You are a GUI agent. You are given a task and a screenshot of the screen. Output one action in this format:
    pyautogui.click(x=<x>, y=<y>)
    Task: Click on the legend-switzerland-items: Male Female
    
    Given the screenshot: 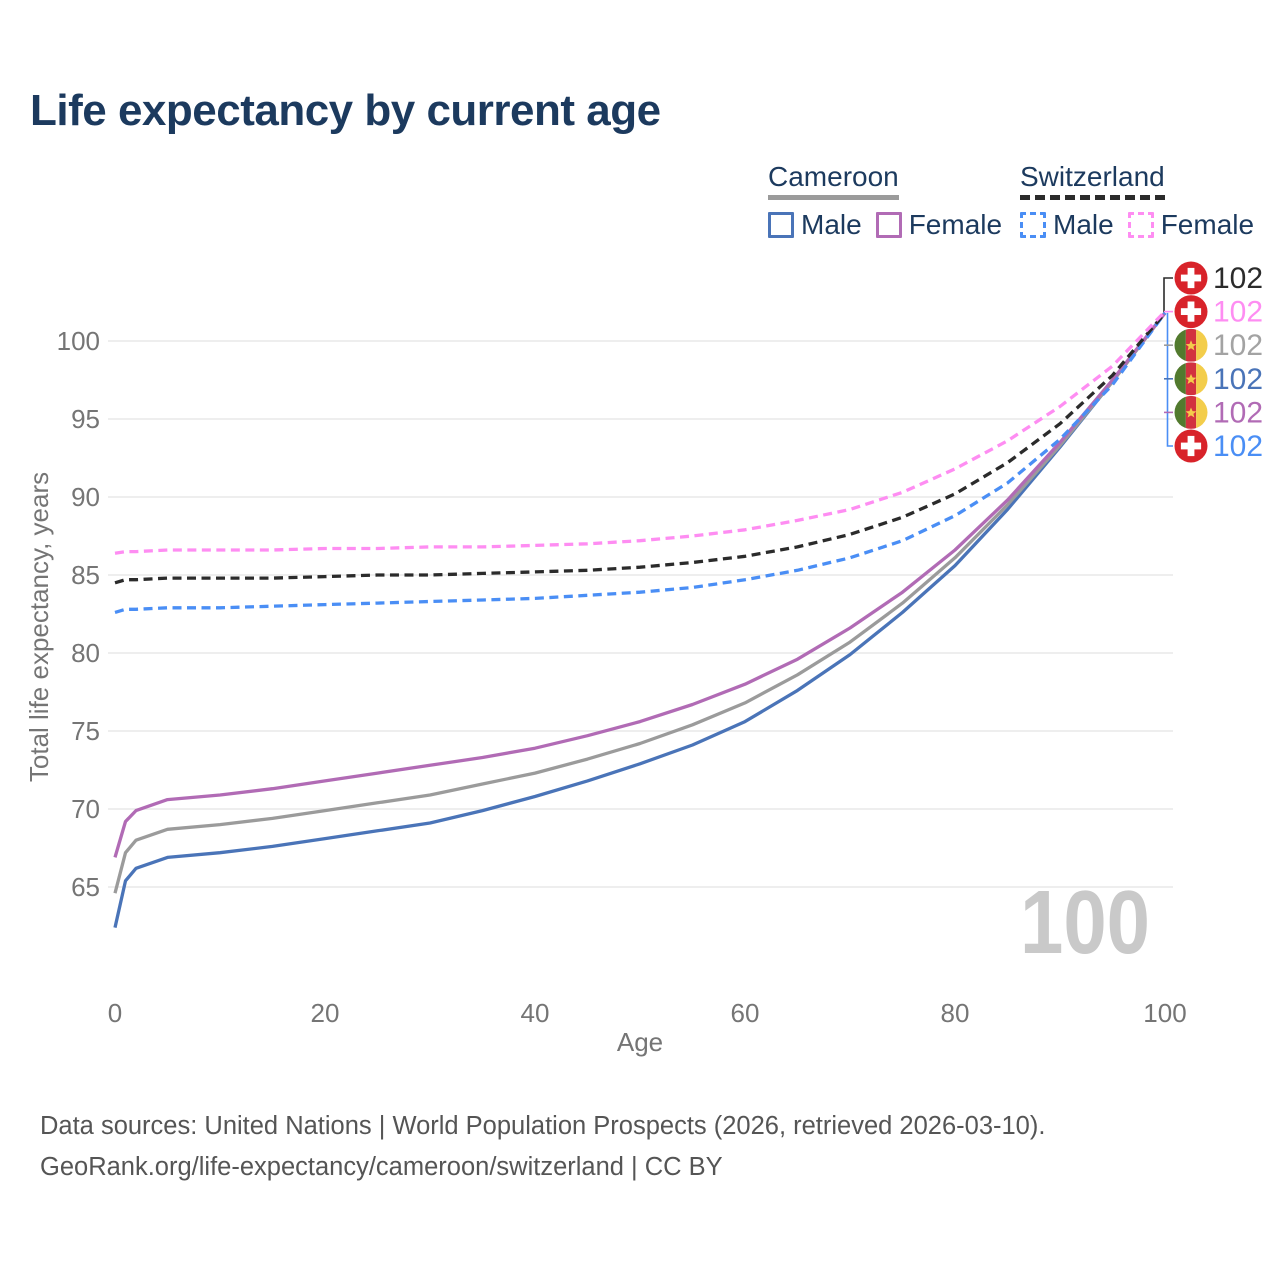 What is the action you would take?
    pyautogui.click(x=1137, y=225)
    